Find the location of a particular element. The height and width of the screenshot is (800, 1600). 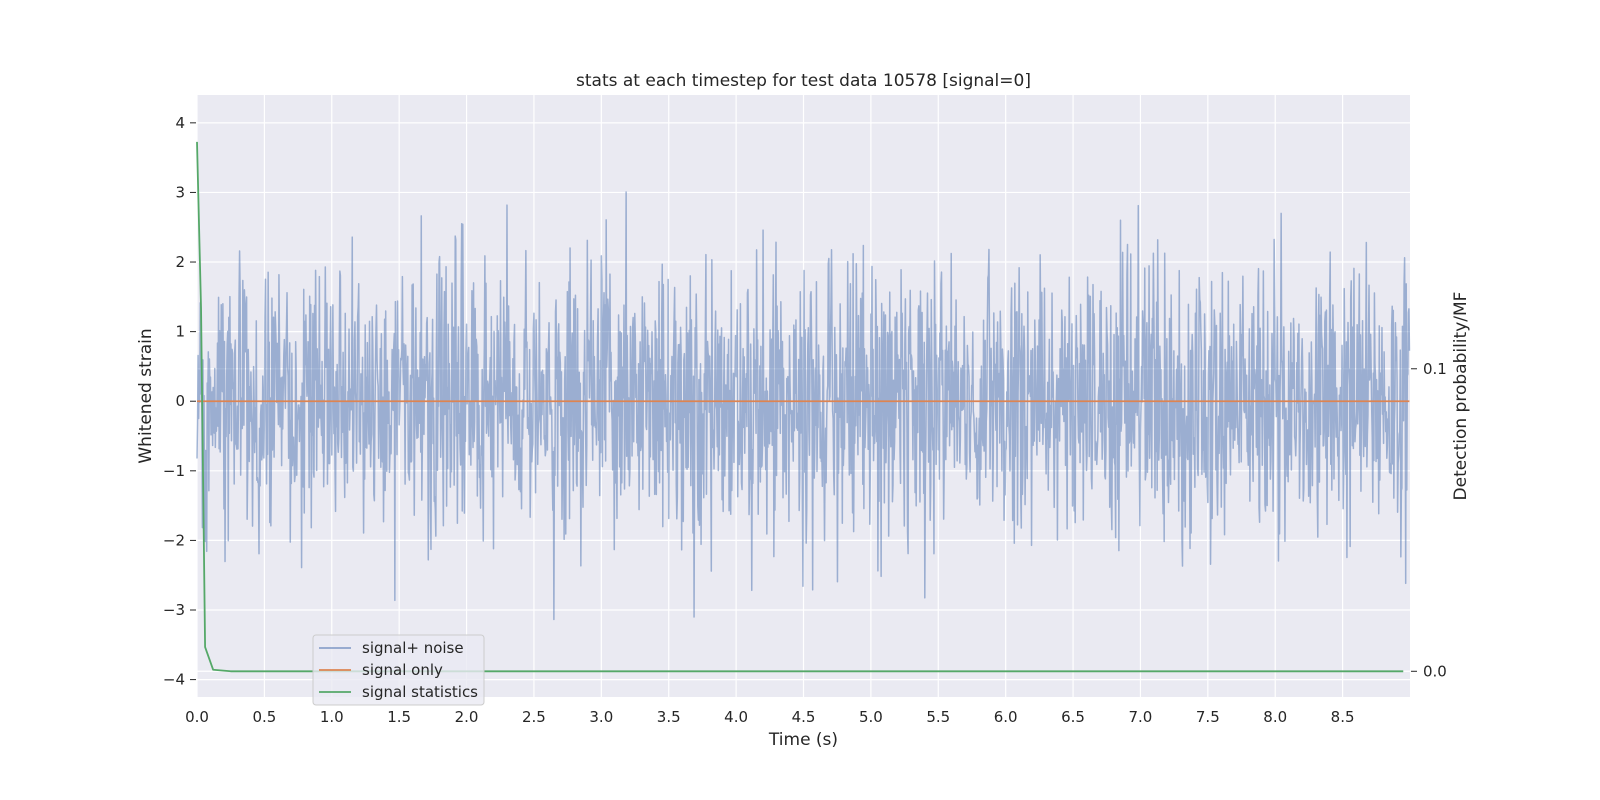

x-tick-label: 0.5 is located at coordinates (264, 717).